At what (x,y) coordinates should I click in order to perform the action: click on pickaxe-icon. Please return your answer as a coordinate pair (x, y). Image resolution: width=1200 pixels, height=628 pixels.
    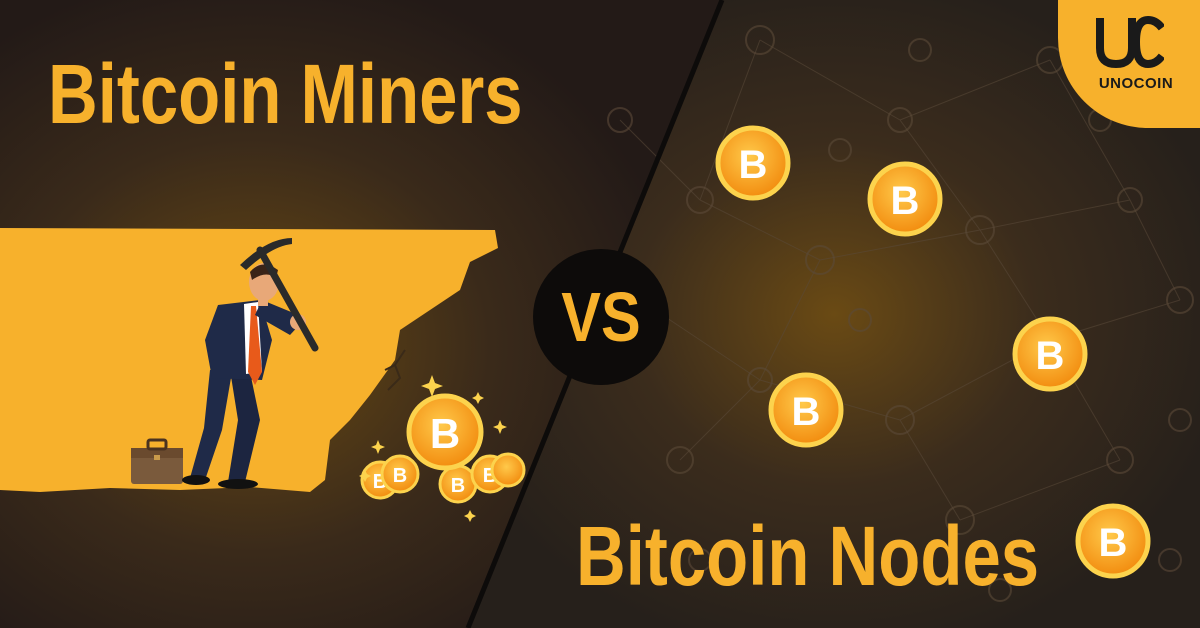
    Looking at the image, I should click on (279, 295).